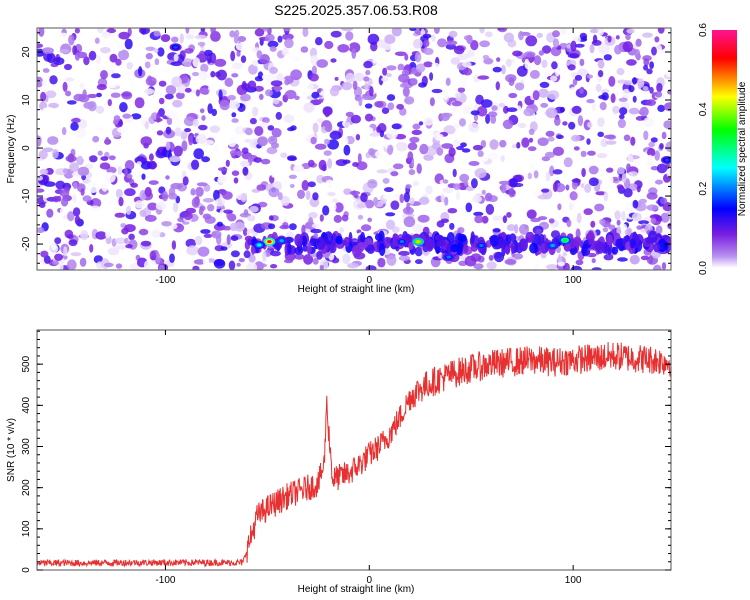 This screenshot has height=600, width=750. I want to click on heatmap-ylabel: Frequency (Hz), so click(11, 149).